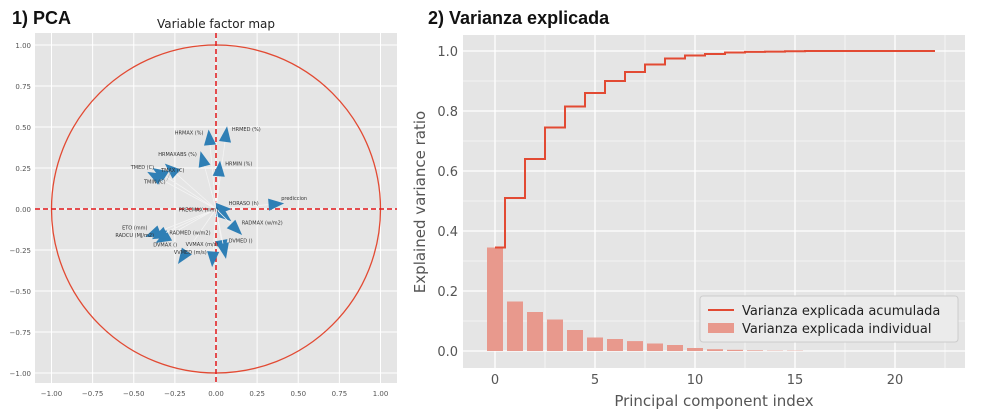  What do you see at coordinates (23, 87) in the screenshot?
I see `pca-ytick-label: 0.75` at bounding box center [23, 87].